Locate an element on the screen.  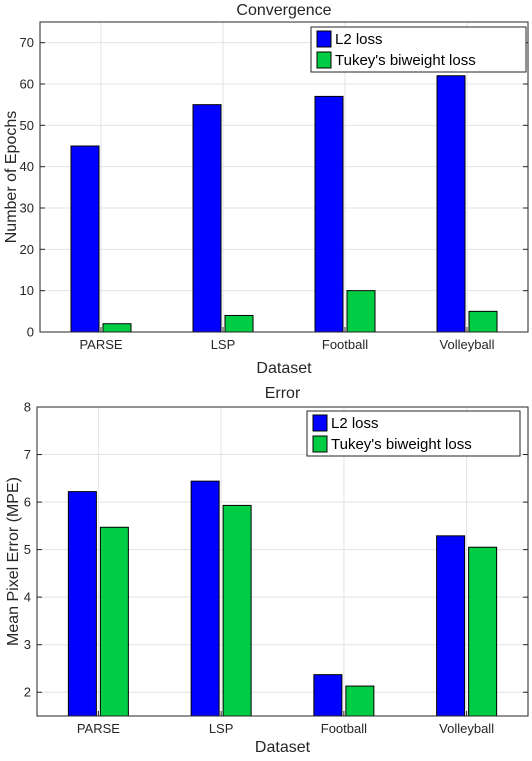
y-tick-label: 40 is located at coordinates (27, 166).